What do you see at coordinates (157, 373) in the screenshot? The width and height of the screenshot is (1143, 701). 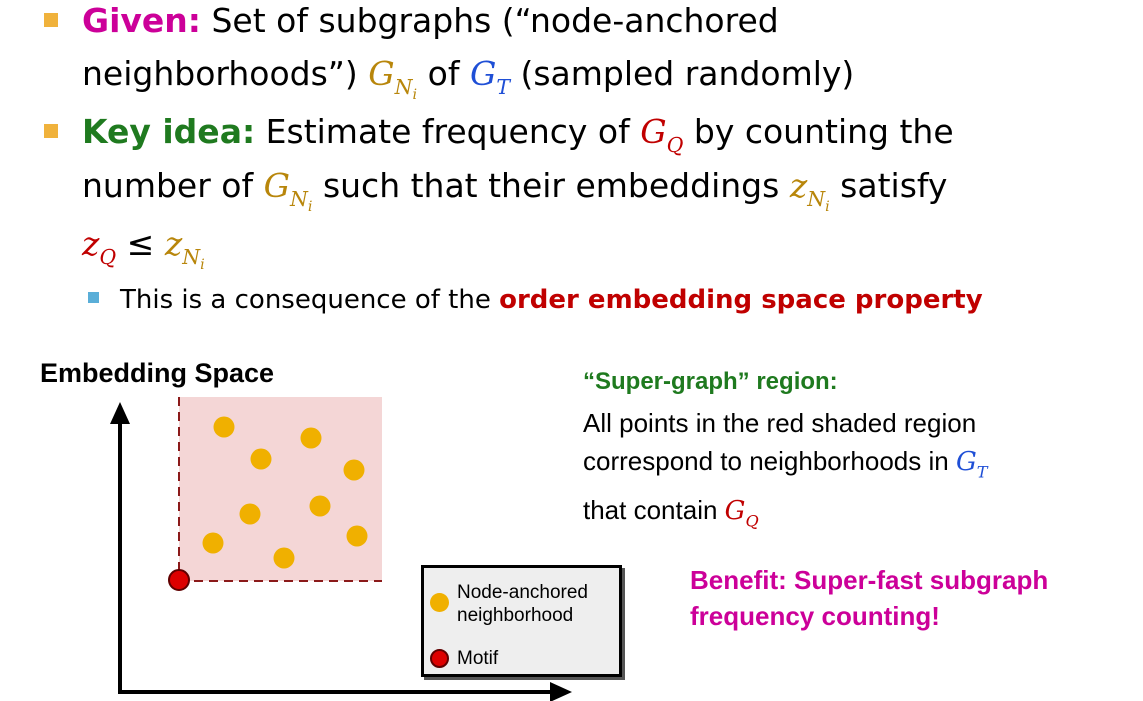 I see `embedding-space-title: Embedding Space` at bounding box center [157, 373].